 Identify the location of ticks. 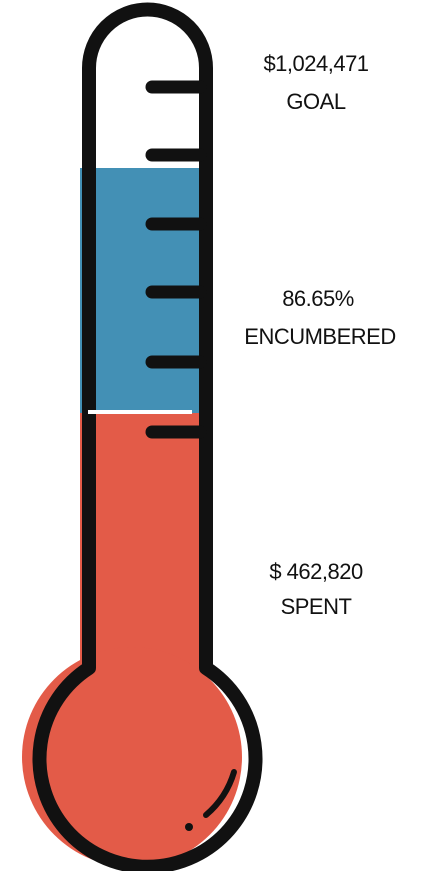
(176, 259).